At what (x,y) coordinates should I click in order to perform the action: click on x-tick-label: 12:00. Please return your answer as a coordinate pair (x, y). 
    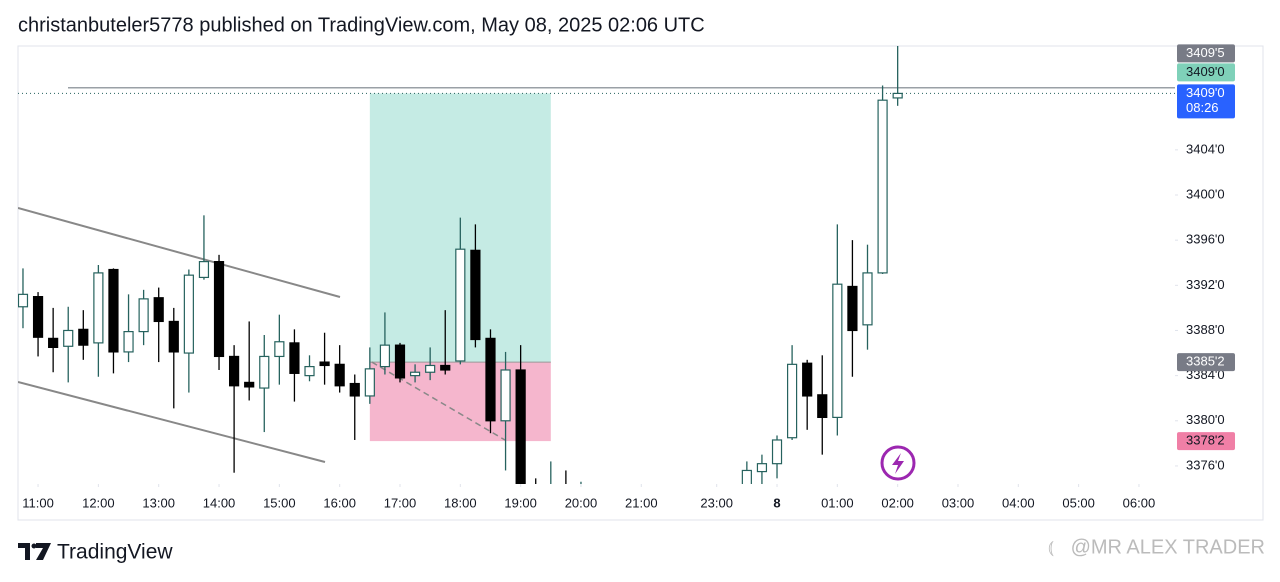
    Looking at the image, I should click on (98, 502).